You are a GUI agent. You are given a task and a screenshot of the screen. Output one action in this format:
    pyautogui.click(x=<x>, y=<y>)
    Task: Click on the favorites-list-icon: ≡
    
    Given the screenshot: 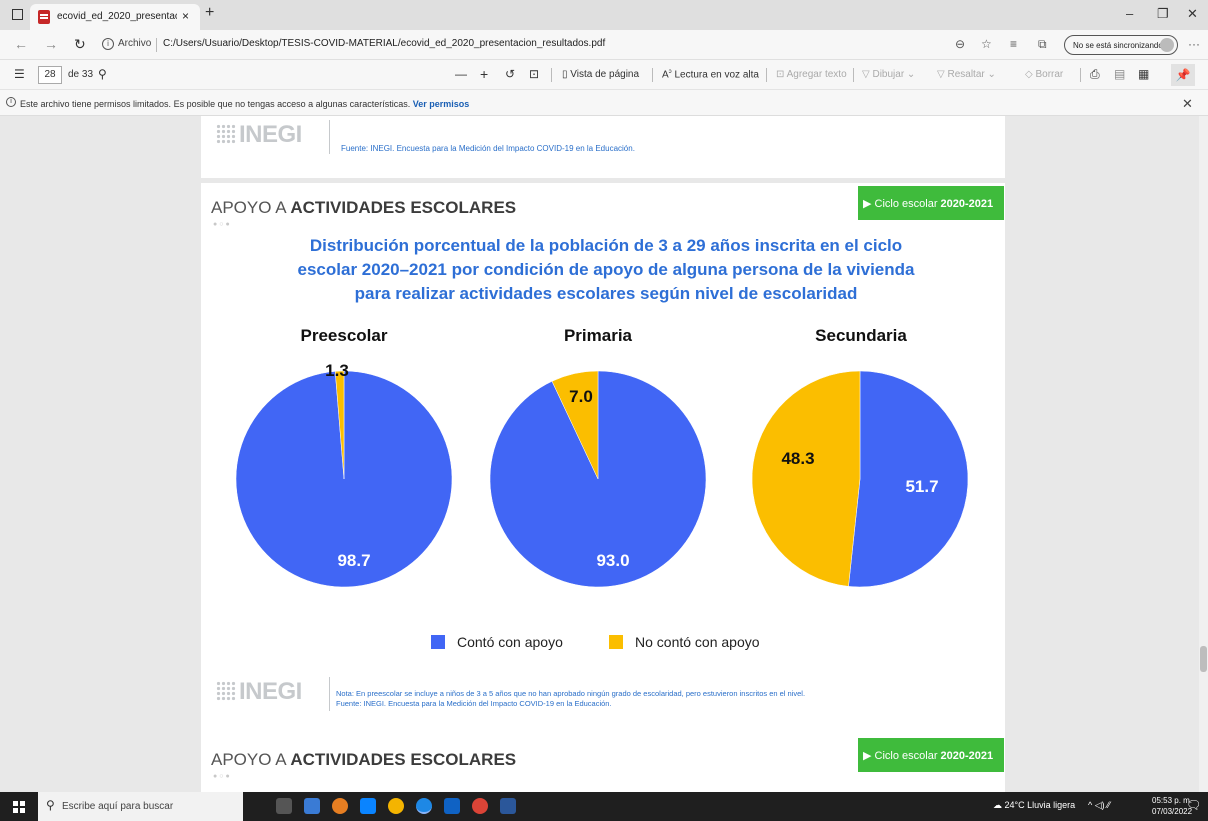 What is the action you would take?
    pyautogui.click(x=1014, y=44)
    